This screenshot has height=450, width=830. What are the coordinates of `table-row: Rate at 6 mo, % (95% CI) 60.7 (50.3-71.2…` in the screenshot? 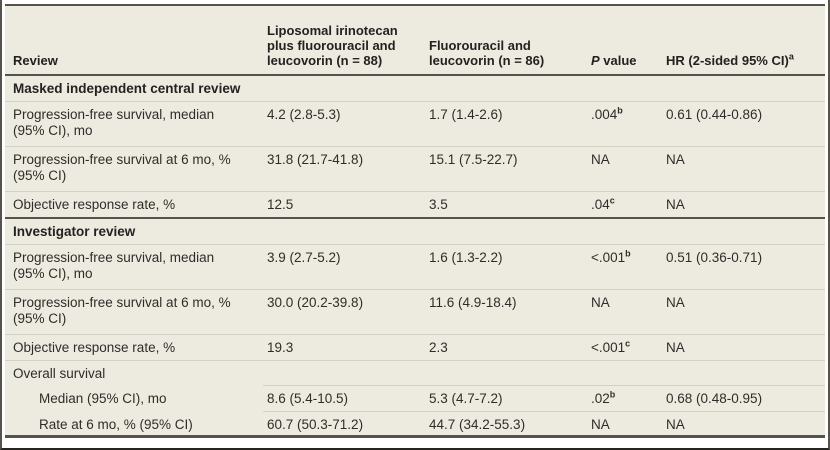 It's located at (415, 423).